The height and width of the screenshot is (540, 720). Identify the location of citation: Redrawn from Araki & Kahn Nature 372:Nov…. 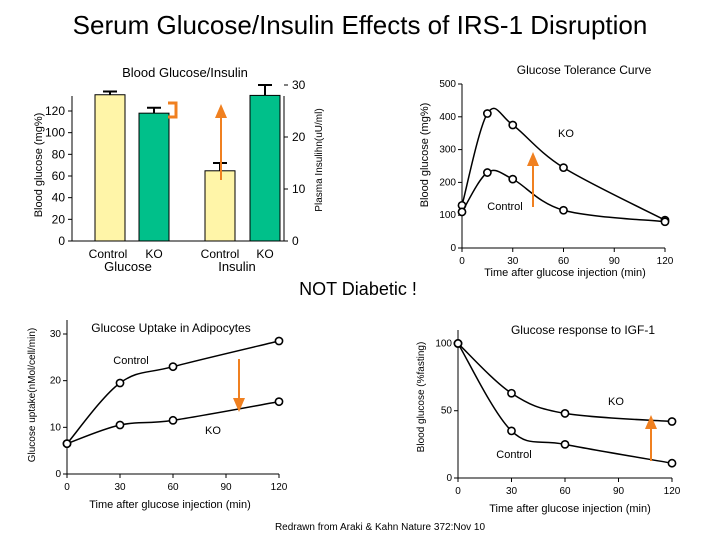
(380, 527).